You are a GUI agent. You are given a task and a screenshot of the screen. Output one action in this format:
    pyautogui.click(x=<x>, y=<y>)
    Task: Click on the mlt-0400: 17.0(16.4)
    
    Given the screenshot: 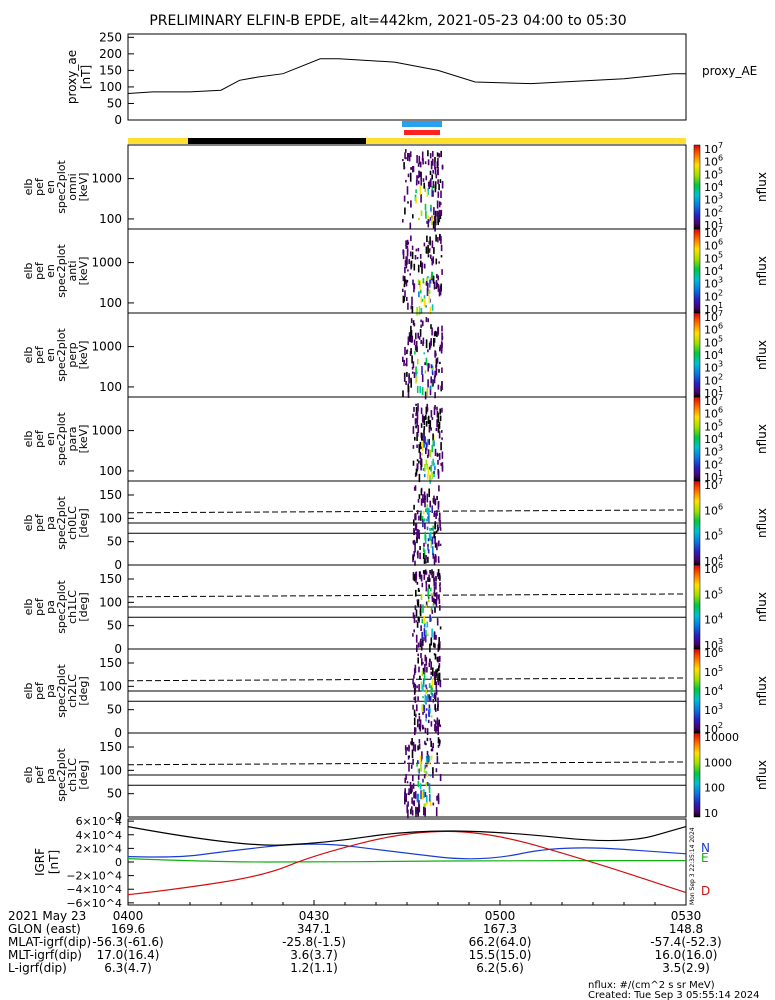 What is the action you would take?
    pyautogui.click(x=128, y=955)
    